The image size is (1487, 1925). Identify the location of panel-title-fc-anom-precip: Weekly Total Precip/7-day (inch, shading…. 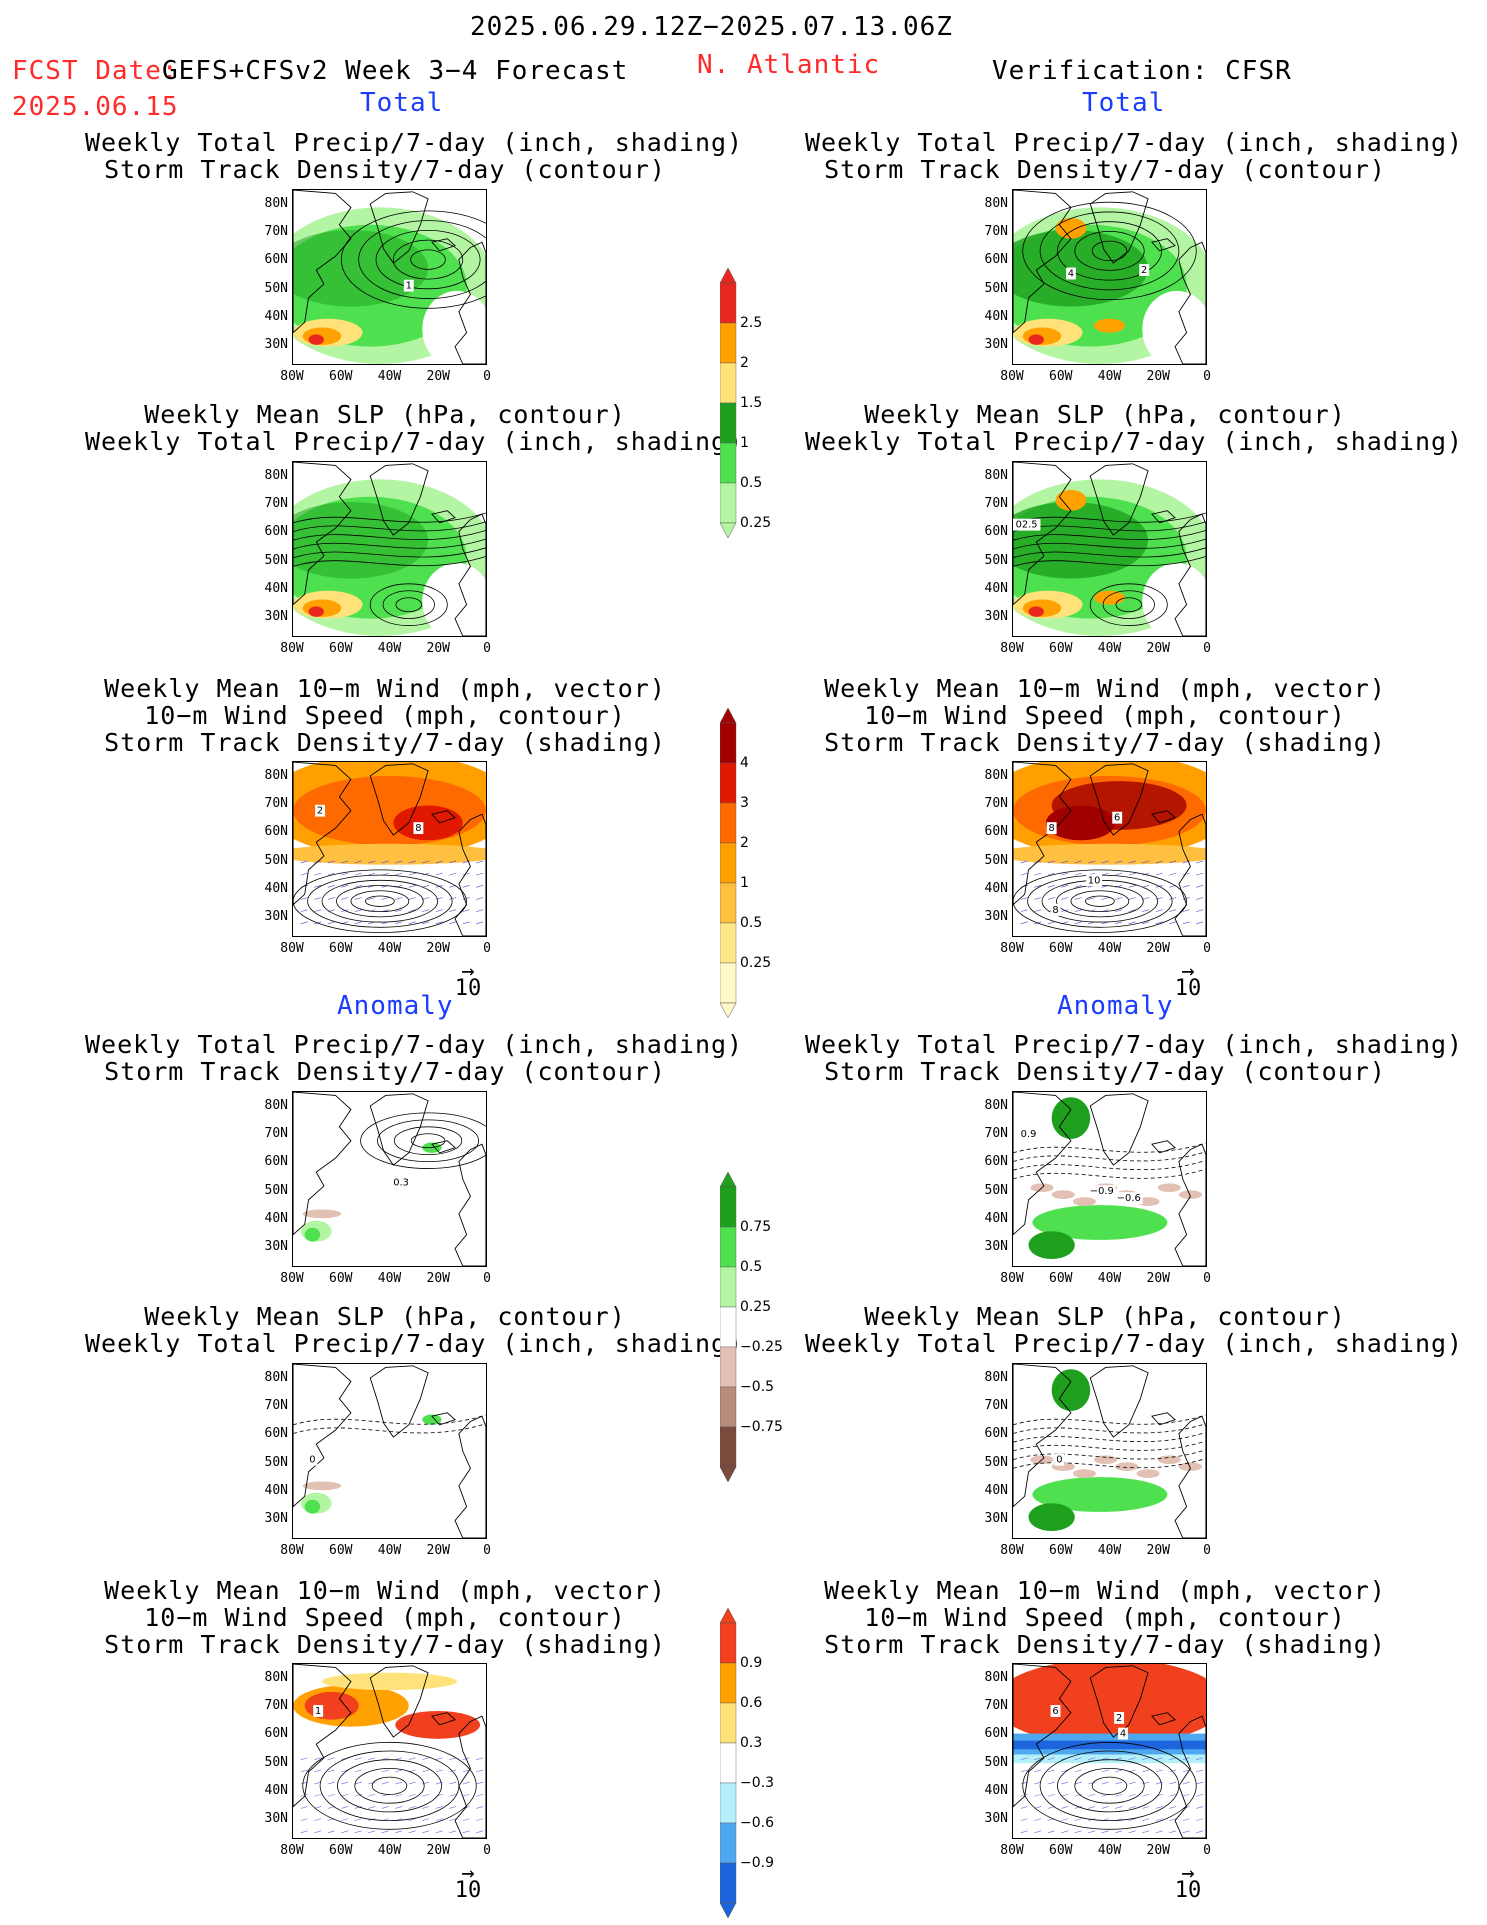
(413, 1058).